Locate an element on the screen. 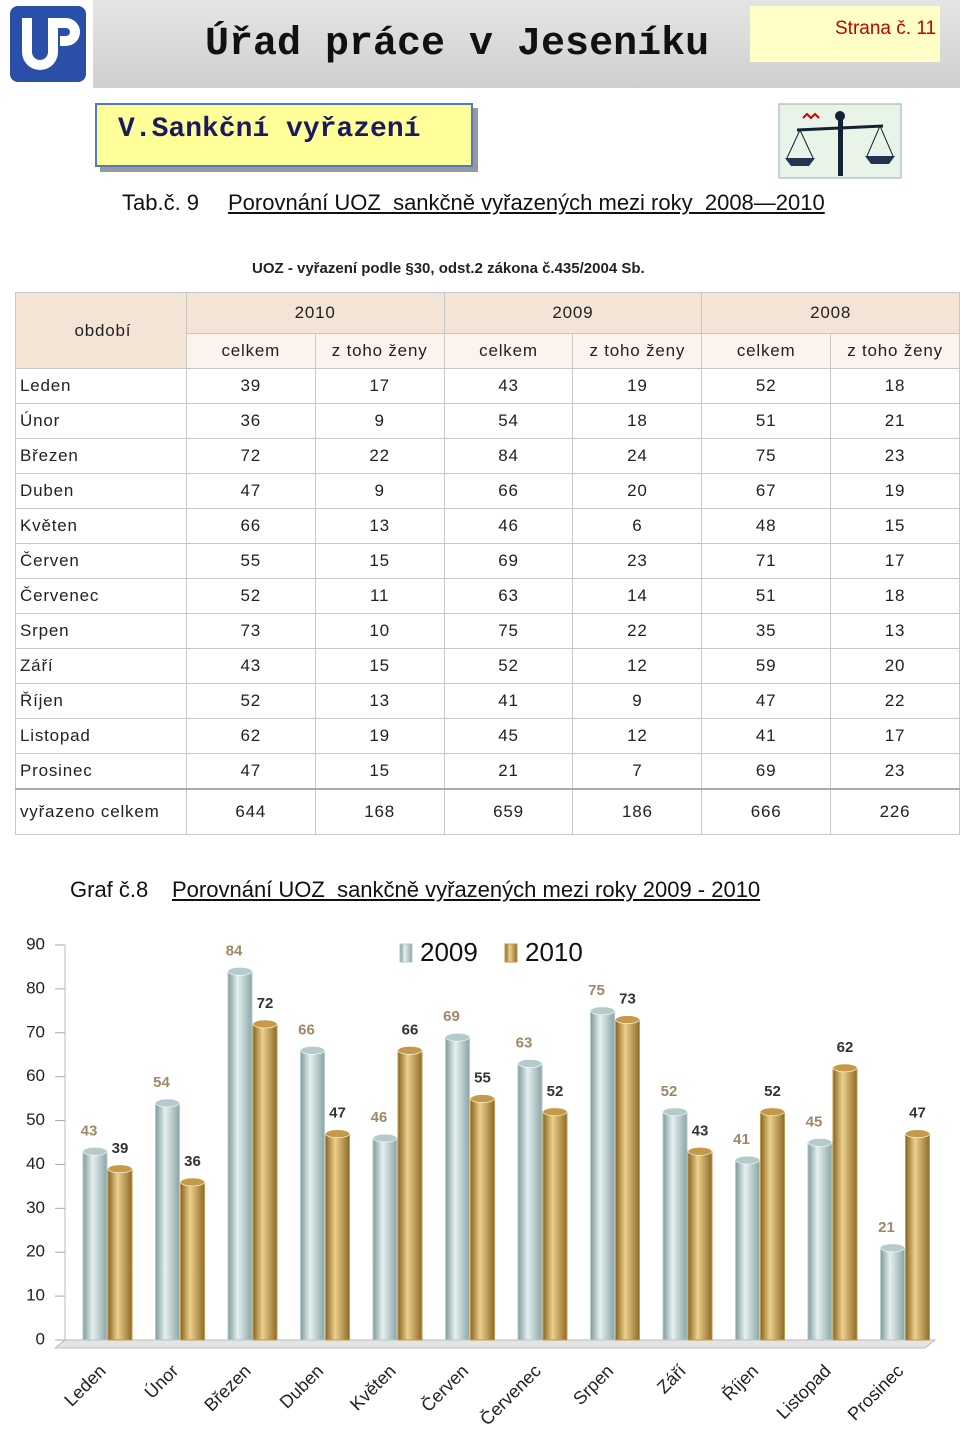 Image resolution: width=960 pixels, height=1429 pixels. page-number: Strana č. 11 is located at coordinates (886, 28).